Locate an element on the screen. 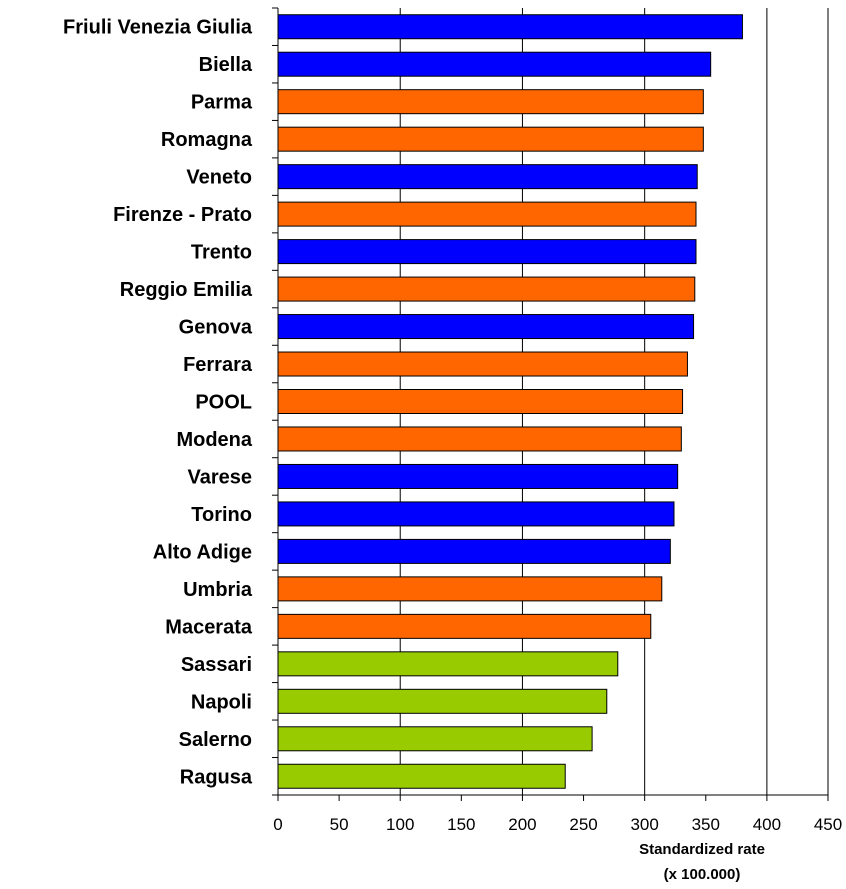  tick-labels: 0 50 100 150 200 250 300 350 400 450 is located at coordinates (557, 824).